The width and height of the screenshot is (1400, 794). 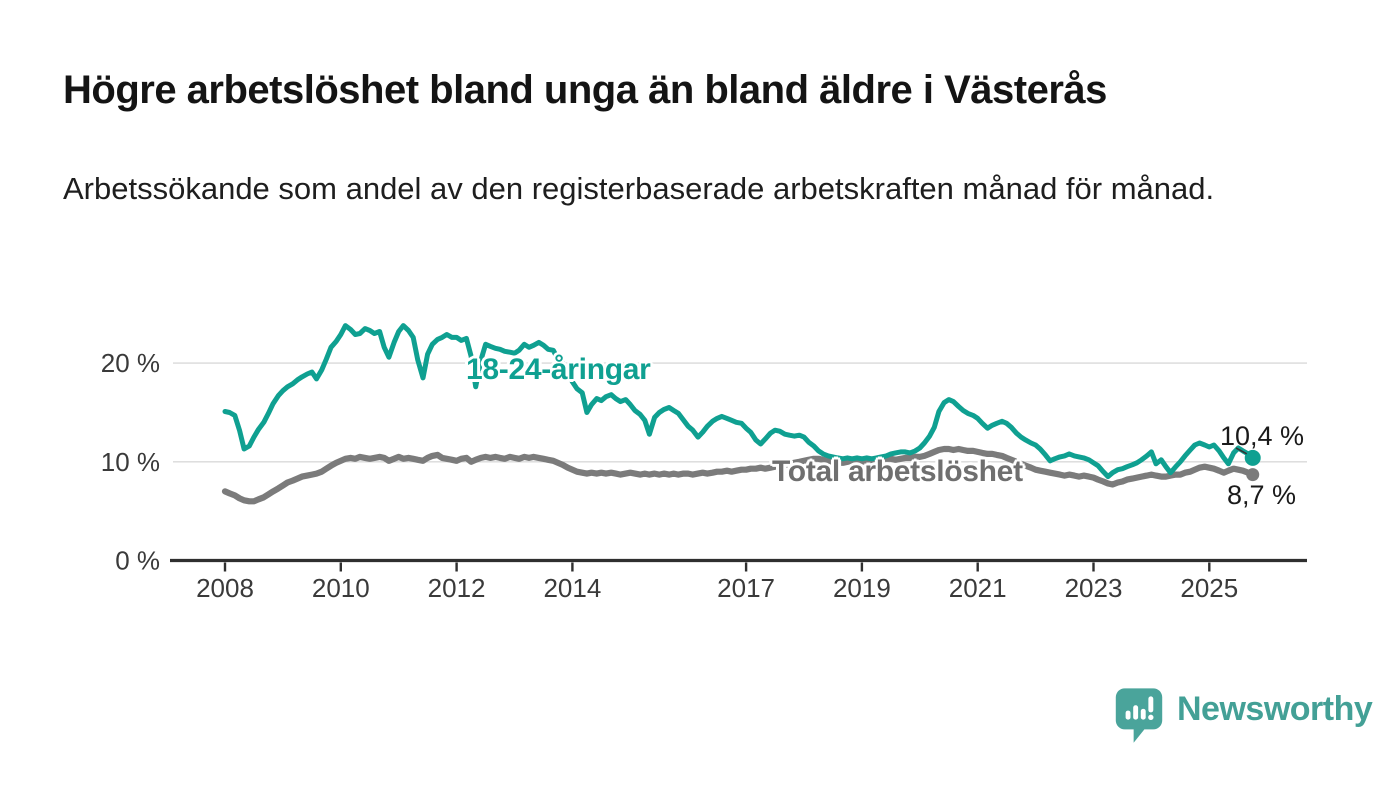 What do you see at coordinates (978, 588) in the screenshot?
I see `svg-text: 2021` at bounding box center [978, 588].